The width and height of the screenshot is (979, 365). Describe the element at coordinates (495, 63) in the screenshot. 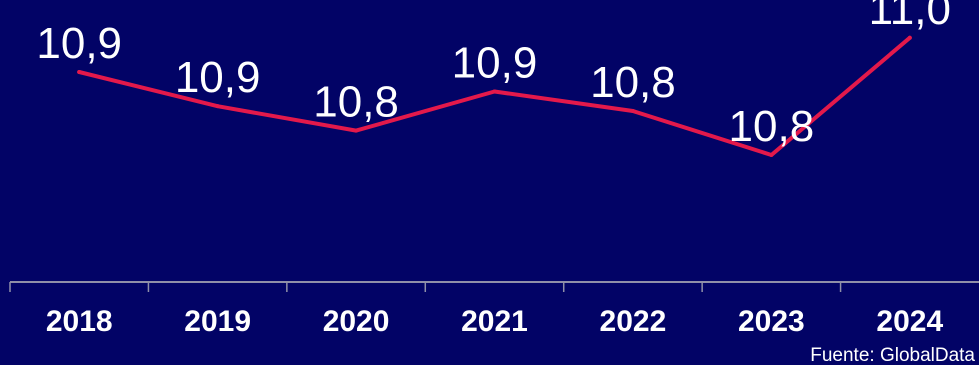

I see `data-label-2021: 10,9` at that location.